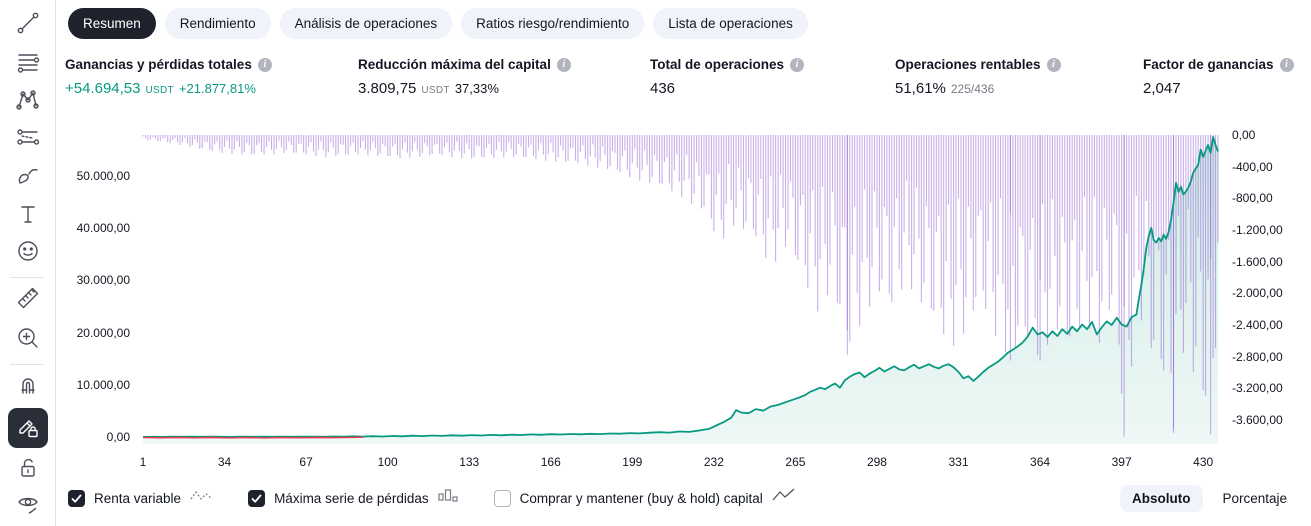 The image size is (1311, 526). Describe the element at coordinates (103, 228) in the screenshot. I see `y-axis-left-label: 40.000,00` at that location.